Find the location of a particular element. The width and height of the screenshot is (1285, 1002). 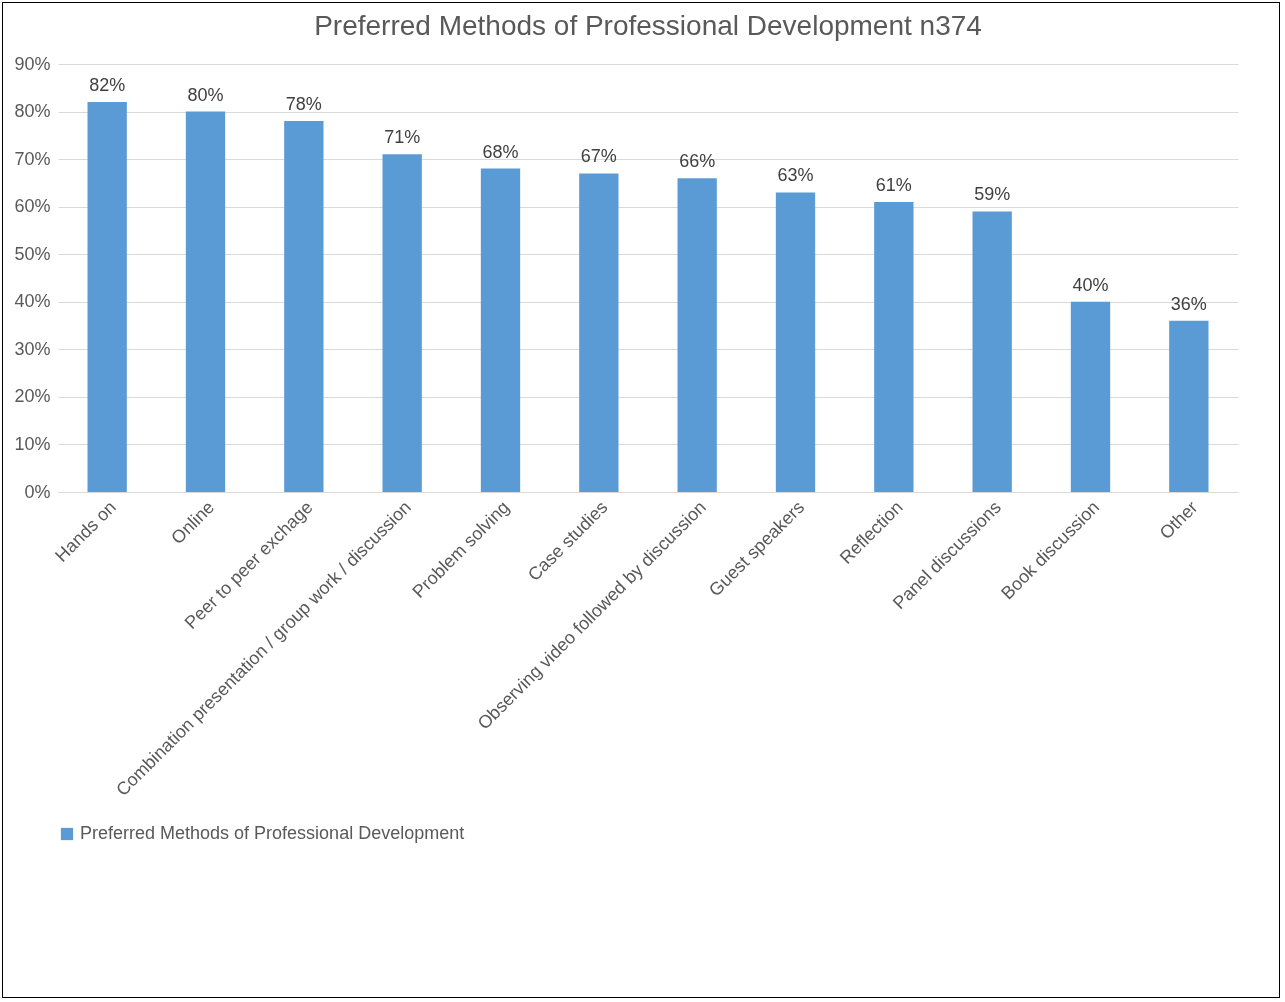

y-tick-label: 60% is located at coordinates (32, 206).